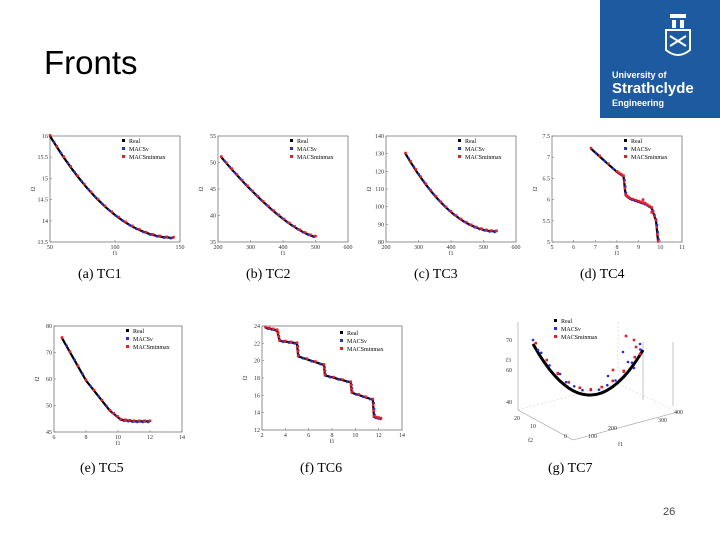 The height and width of the screenshot is (540, 720). What do you see at coordinates (45, 179) in the screenshot?
I see `y-tick-label: 15` at bounding box center [45, 179].